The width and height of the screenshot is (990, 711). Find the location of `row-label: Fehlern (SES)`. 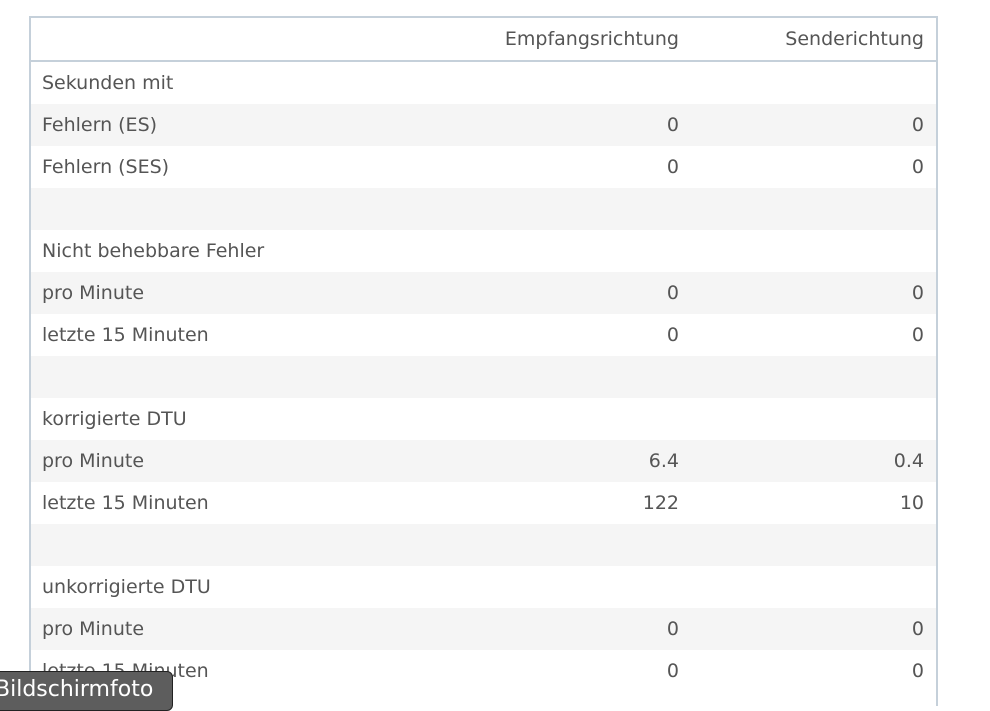

row-label: Fehlern (SES) is located at coordinates (106, 167).